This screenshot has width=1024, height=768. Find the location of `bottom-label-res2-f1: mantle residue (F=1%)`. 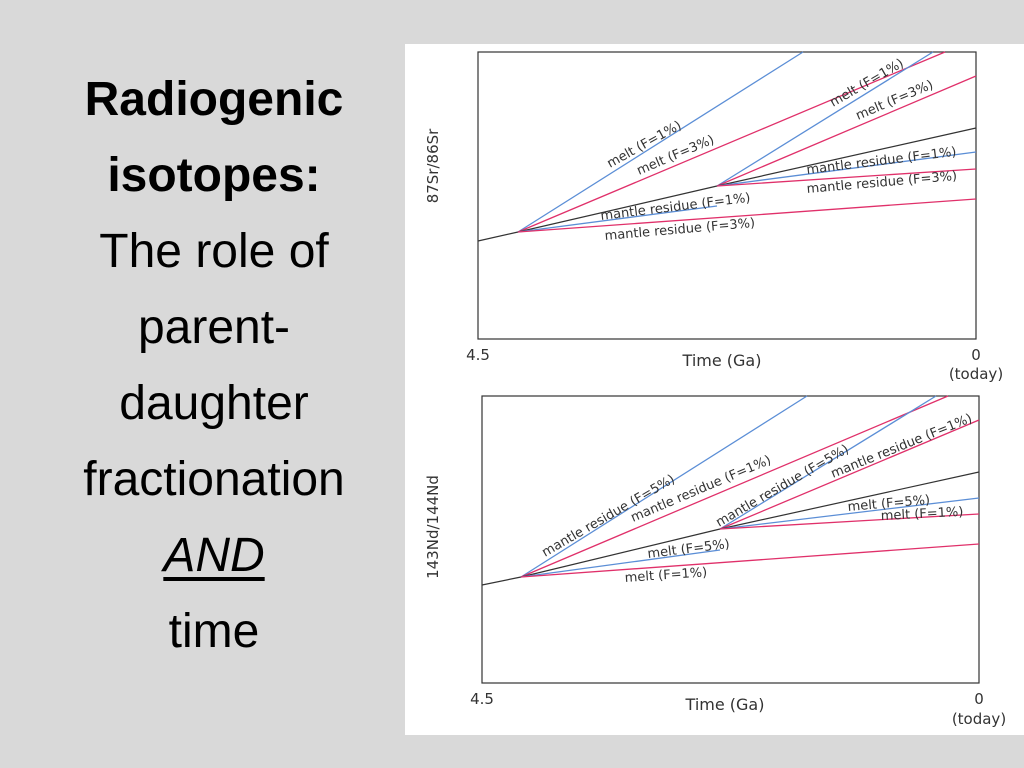

bottom-label-res2-f1: mantle residue (F=1%) is located at coordinates (902, 446).